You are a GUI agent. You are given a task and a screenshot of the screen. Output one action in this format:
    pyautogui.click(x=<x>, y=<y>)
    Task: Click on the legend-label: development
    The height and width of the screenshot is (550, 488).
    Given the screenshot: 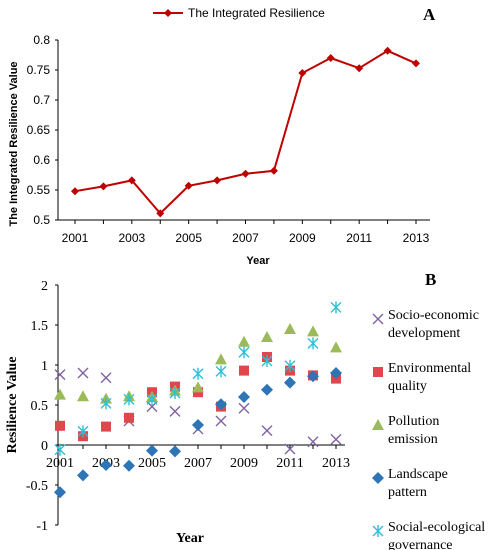 What is the action you would take?
    pyautogui.click(x=424, y=333)
    